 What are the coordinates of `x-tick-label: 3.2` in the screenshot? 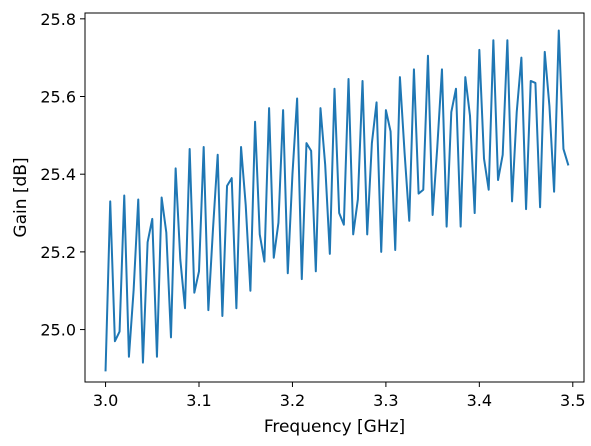 It's located at (292, 400).